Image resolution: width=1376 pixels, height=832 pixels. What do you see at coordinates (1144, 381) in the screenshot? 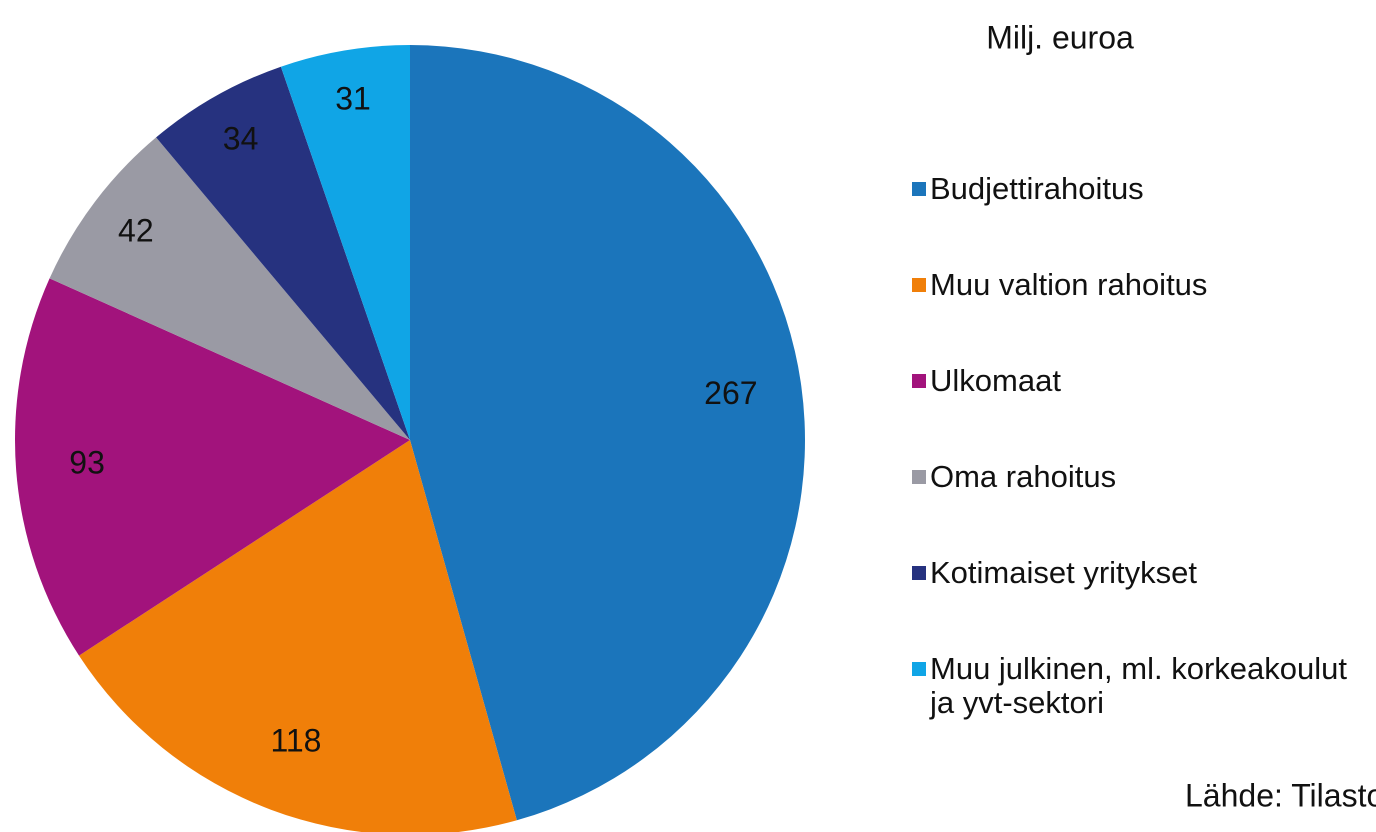
I see `legend-item: Ulkomaat` at bounding box center [1144, 381].